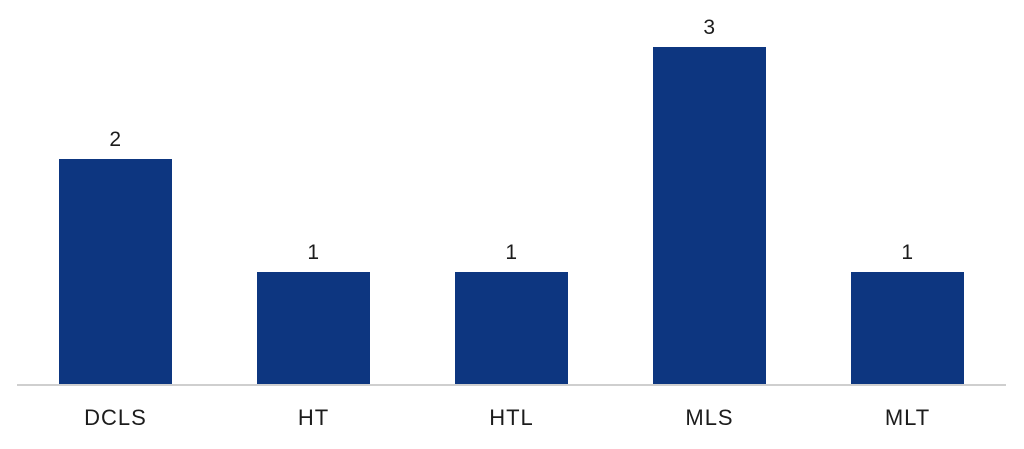 The image size is (1024, 449). Describe the element at coordinates (511, 385) in the screenshot. I see `x-axis-line` at that location.